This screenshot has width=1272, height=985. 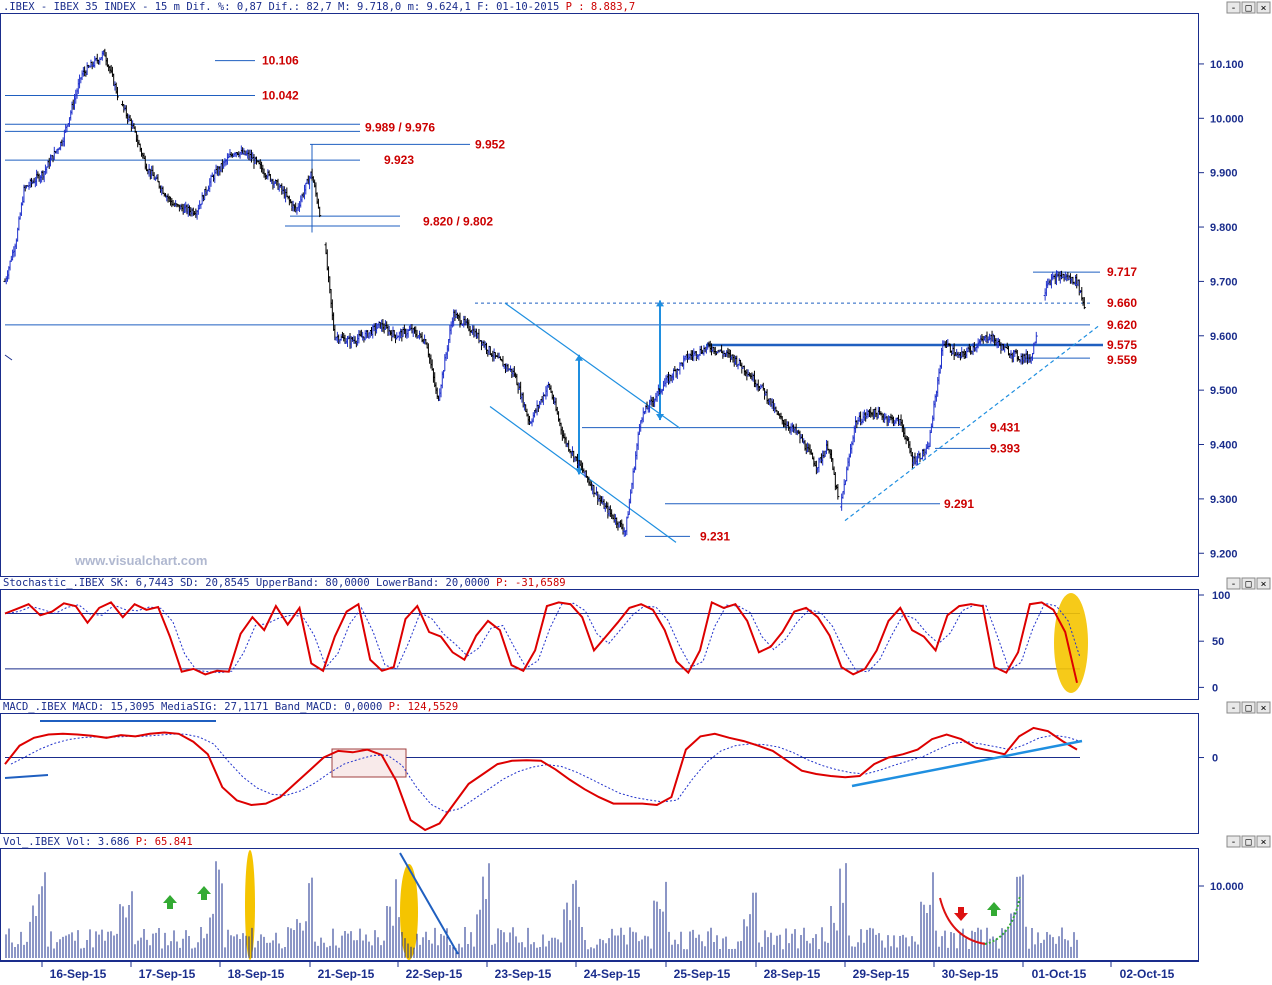 What do you see at coordinates (1122, 303) in the screenshot?
I see `level-label: 9.660` at bounding box center [1122, 303].